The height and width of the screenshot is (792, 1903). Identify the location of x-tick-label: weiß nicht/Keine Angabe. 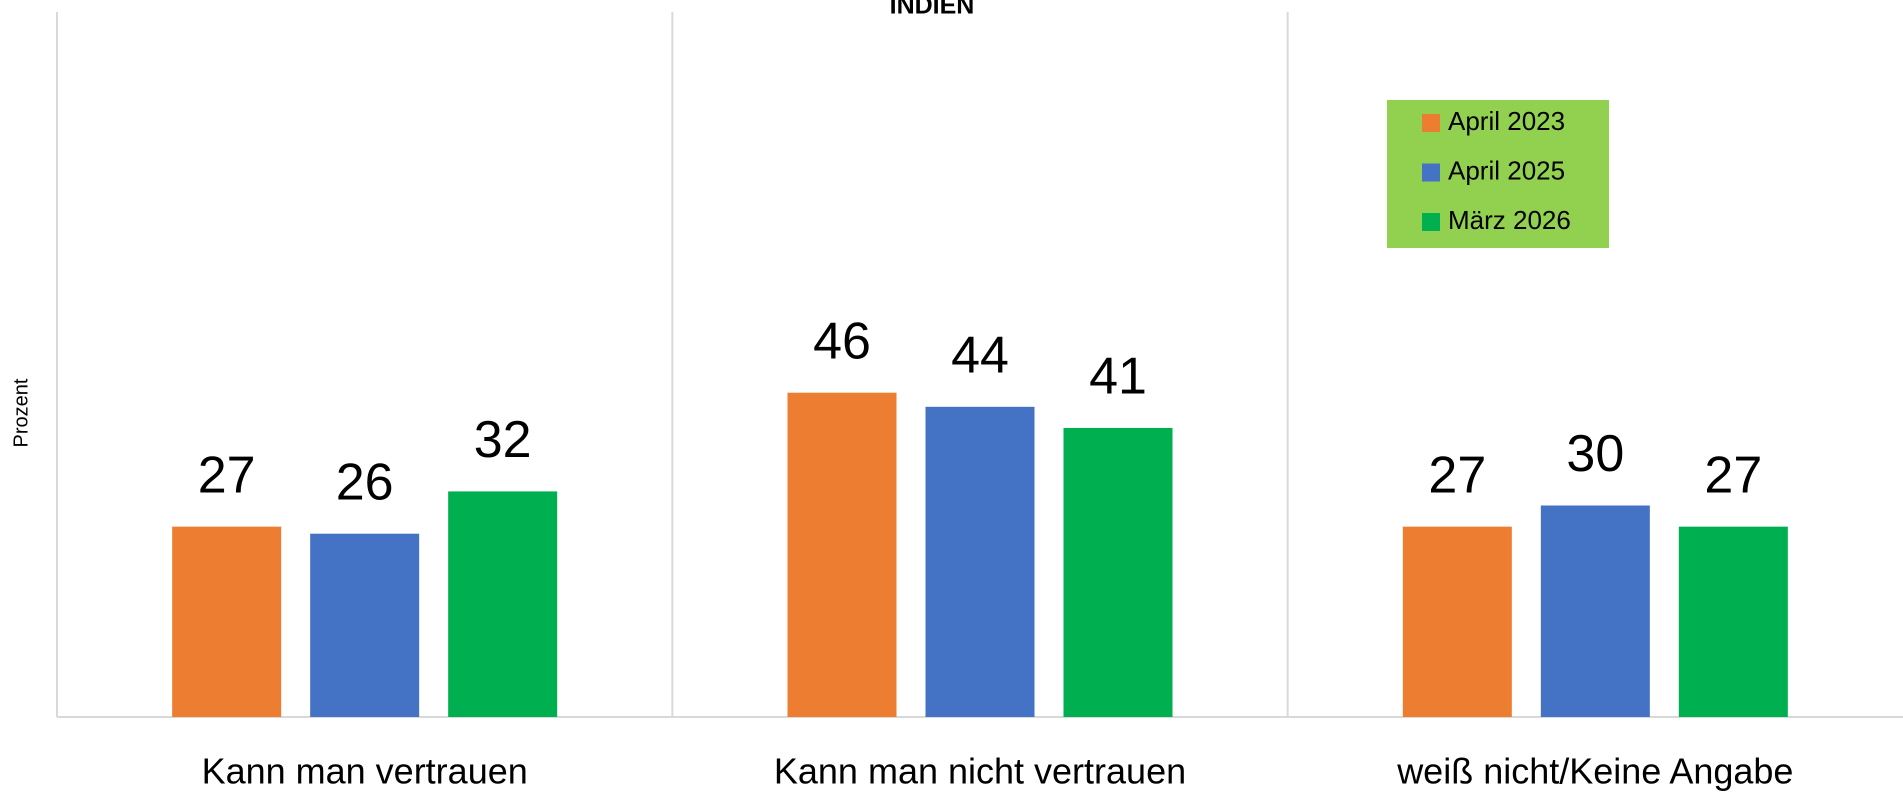
(1594, 771).